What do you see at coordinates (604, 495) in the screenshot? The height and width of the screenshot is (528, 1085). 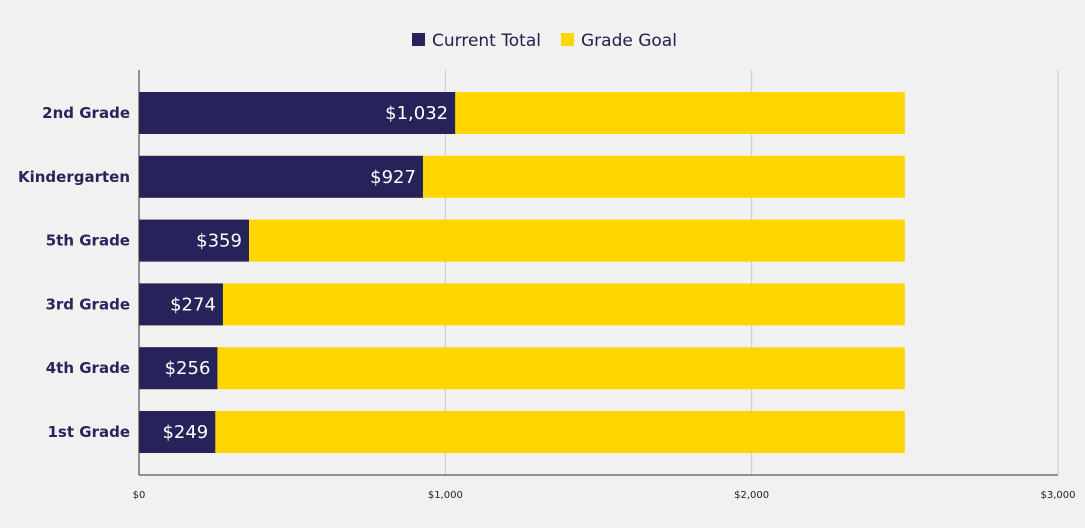 I see `x-tick-labels: $0 $1,000 $2,000 $3,000` at bounding box center [604, 495].